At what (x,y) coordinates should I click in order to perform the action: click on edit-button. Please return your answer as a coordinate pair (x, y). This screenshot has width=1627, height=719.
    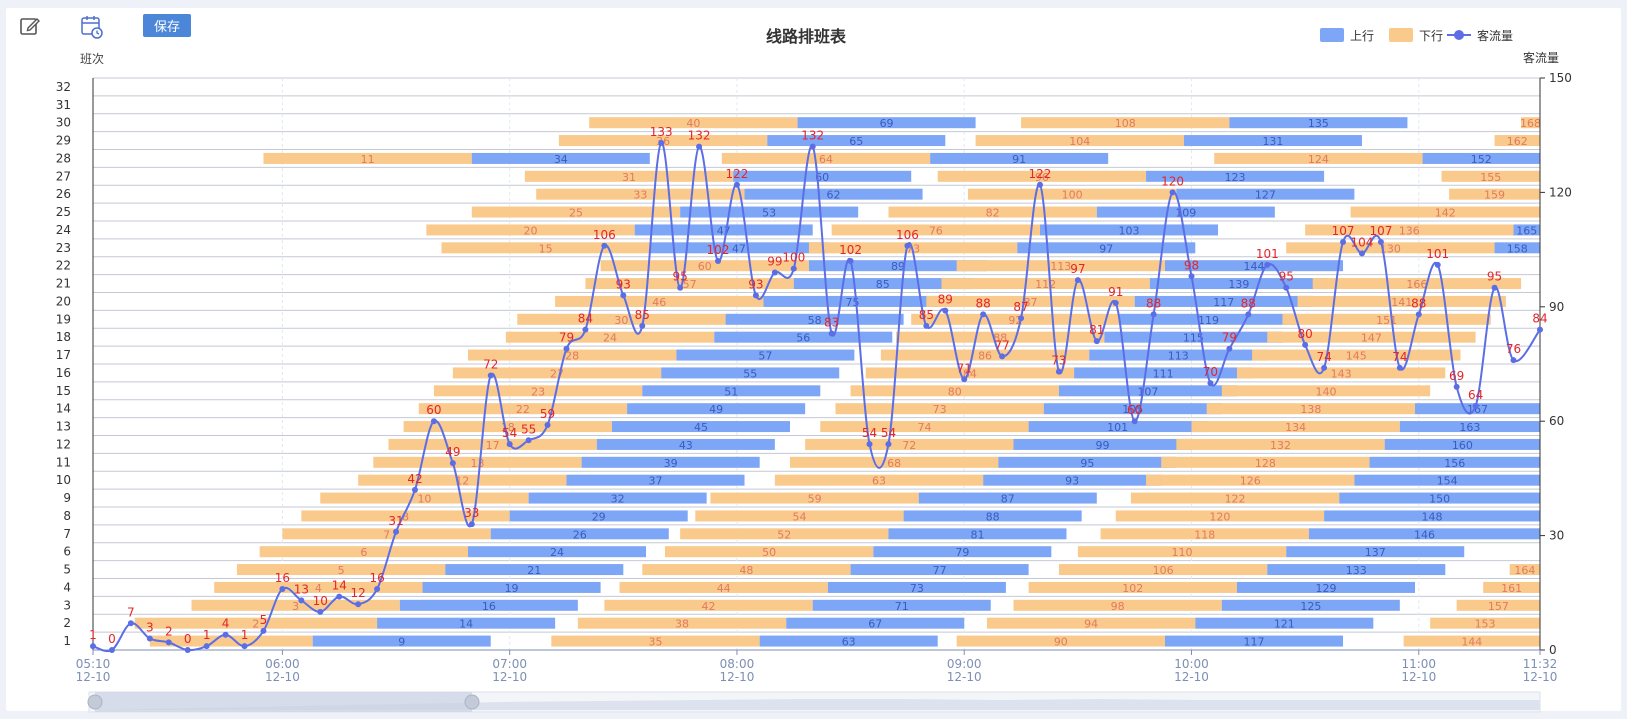
    Looking at the image, I should click on (30, 26).